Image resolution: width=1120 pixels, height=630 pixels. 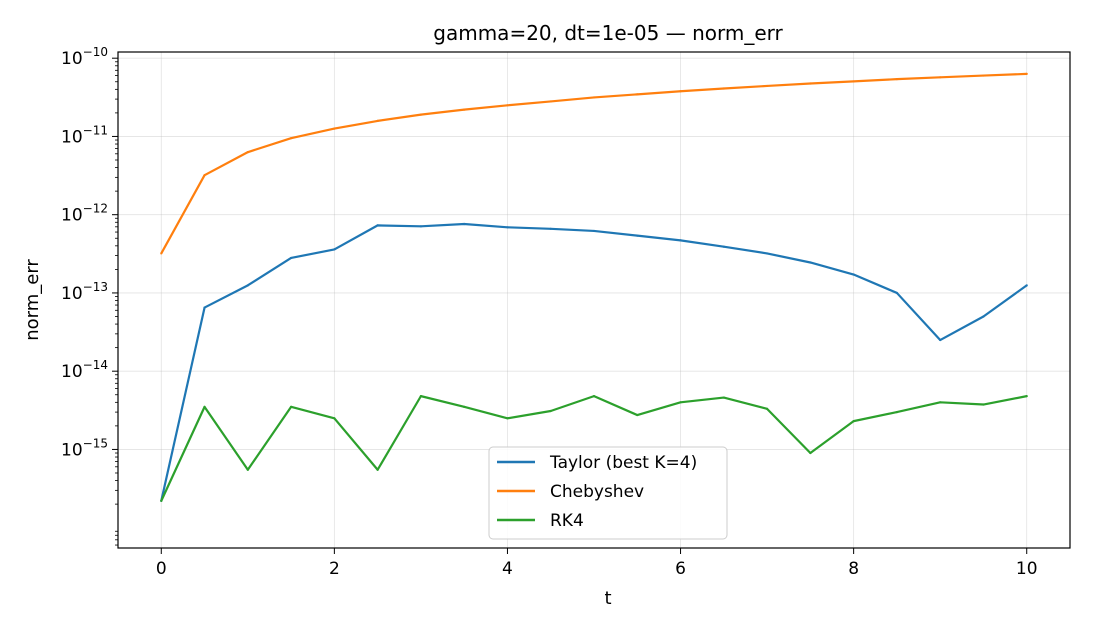 I want to click on legend: Taylor (best K=4) Chebyshev RK4, so click(x=608, y=493).